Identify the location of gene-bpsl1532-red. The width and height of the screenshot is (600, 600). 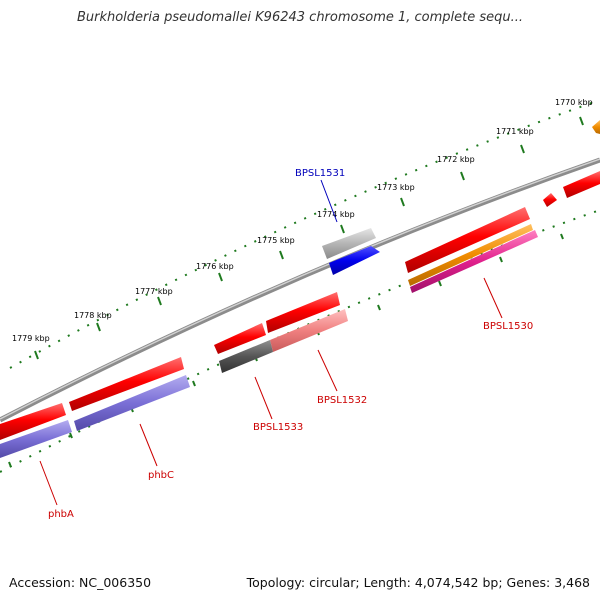
(303, 312).